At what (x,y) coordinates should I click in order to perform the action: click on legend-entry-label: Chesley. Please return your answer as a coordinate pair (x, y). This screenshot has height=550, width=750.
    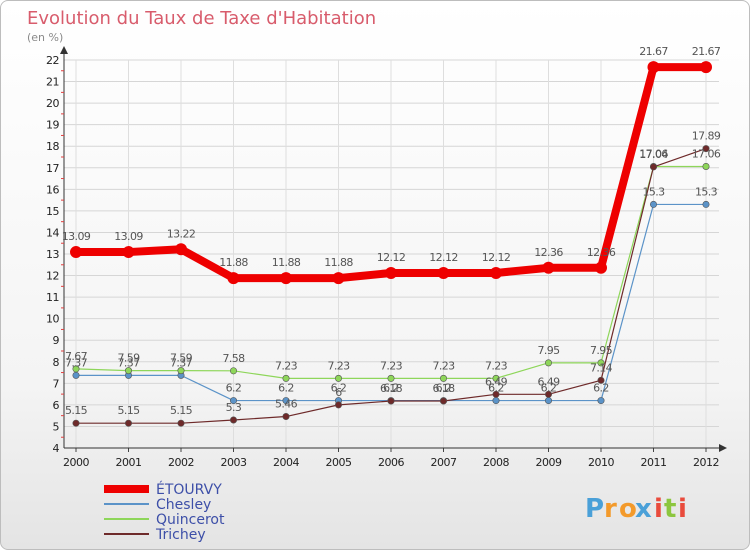
    Looking at the image, I should click on (183, 505).